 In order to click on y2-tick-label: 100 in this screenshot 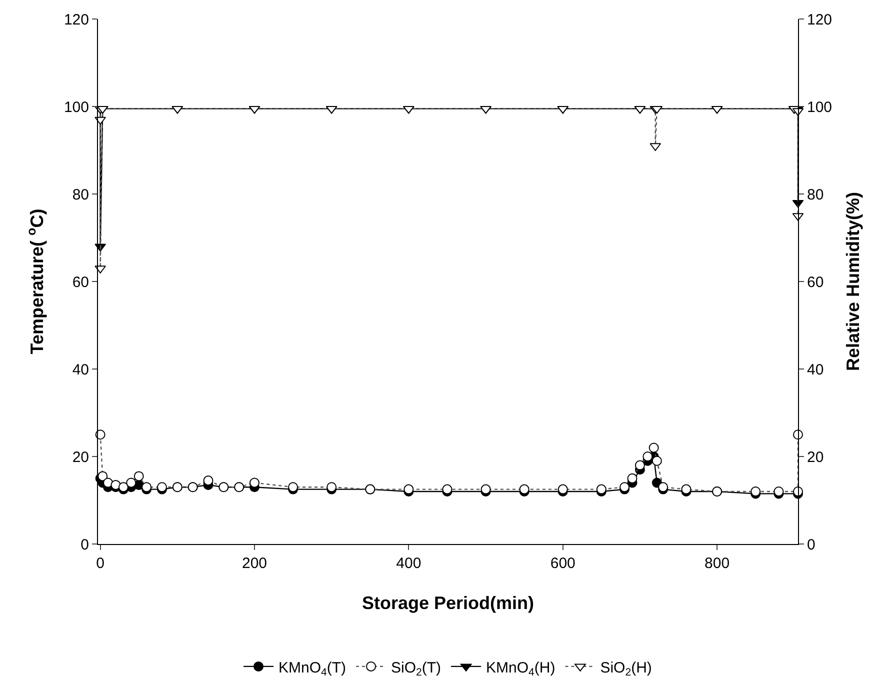, I will do `click(819, 107)`.